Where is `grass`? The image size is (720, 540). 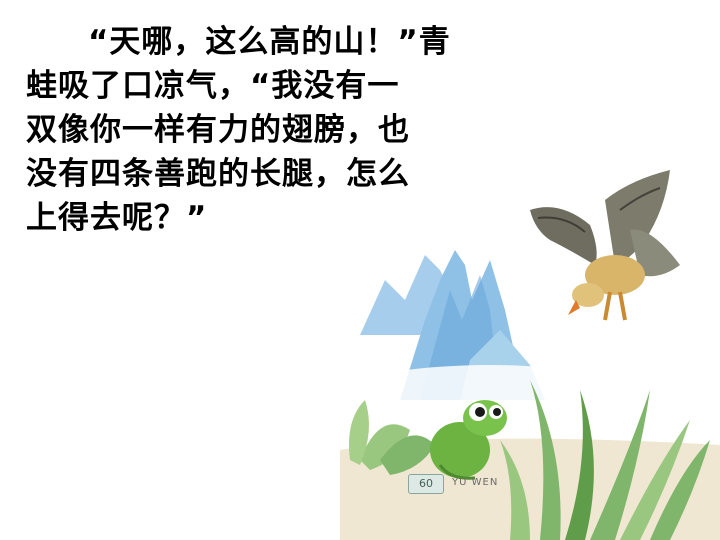 grass is located at coordinates (605, 460).